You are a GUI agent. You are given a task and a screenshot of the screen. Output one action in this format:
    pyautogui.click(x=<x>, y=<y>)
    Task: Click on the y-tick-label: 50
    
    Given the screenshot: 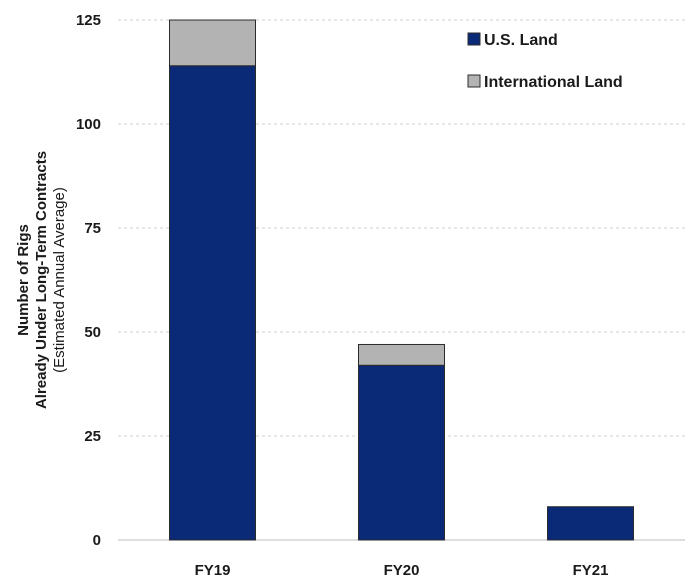 What is the action you would take?
    pyautogui.click(x=92, y=332)
    